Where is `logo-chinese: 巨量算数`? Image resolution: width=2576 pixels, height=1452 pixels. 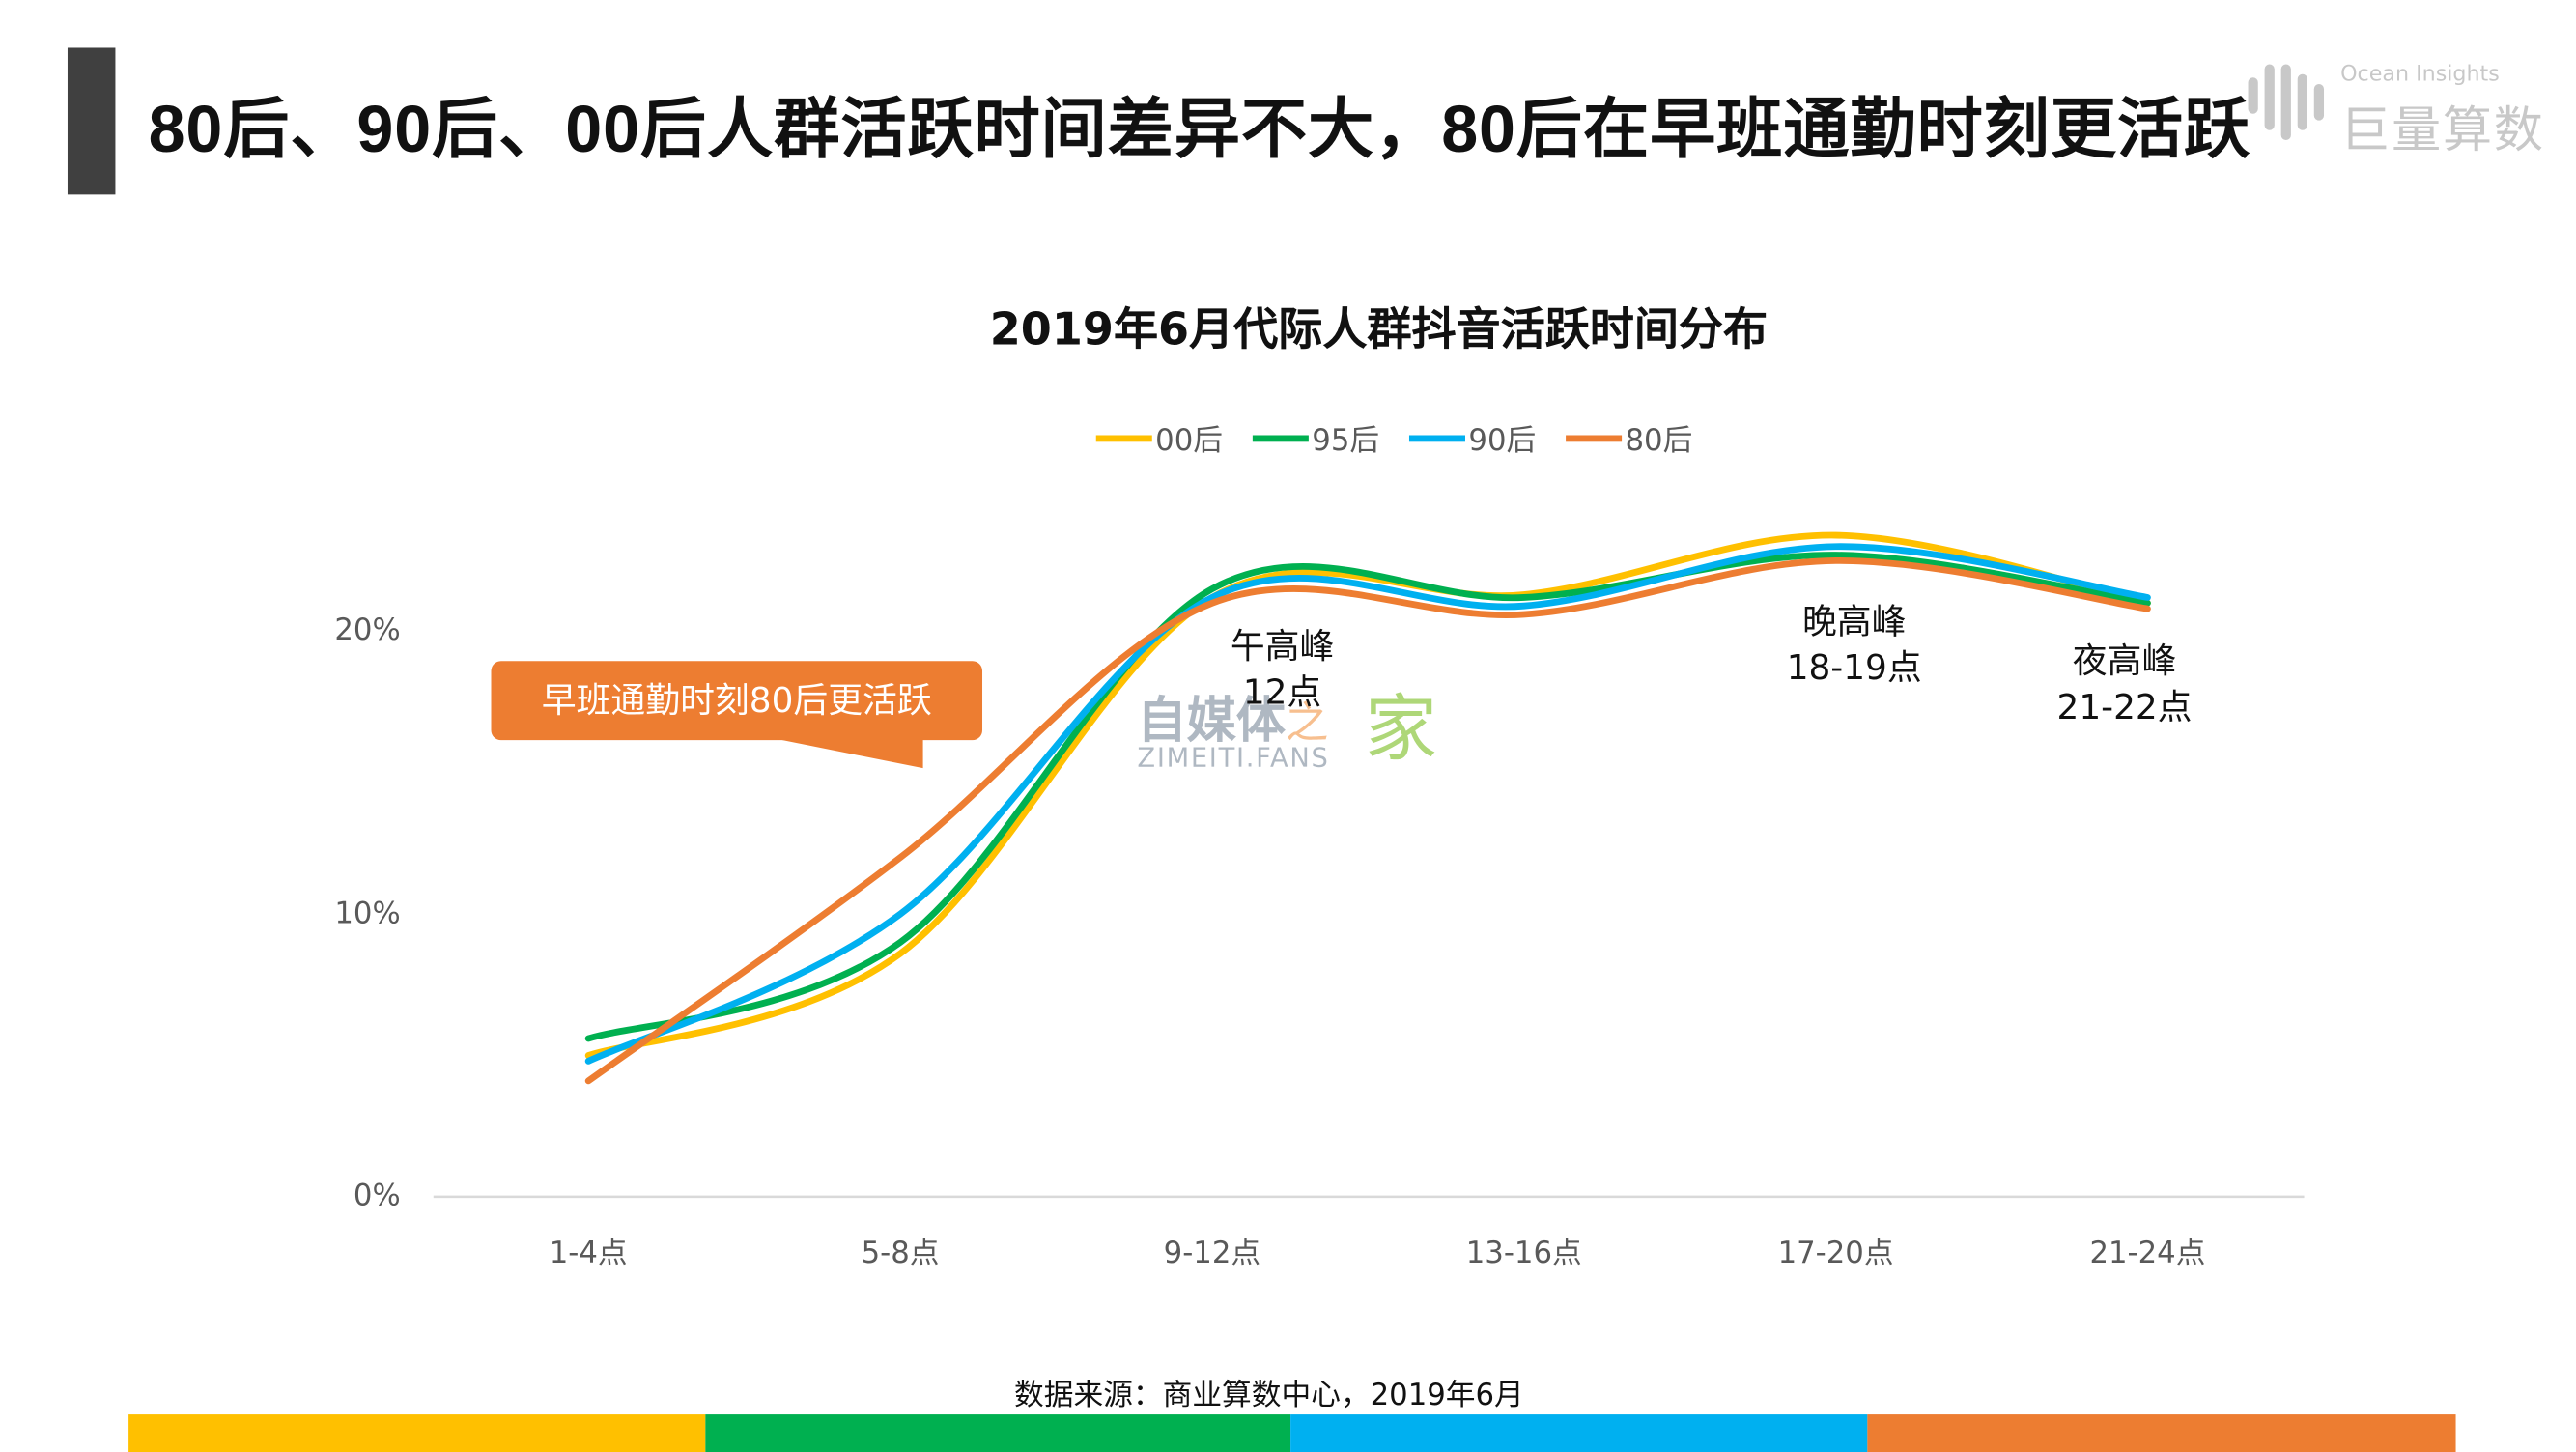 logo-chinese: 巨量算数 is located at coordinates (2442, 130).